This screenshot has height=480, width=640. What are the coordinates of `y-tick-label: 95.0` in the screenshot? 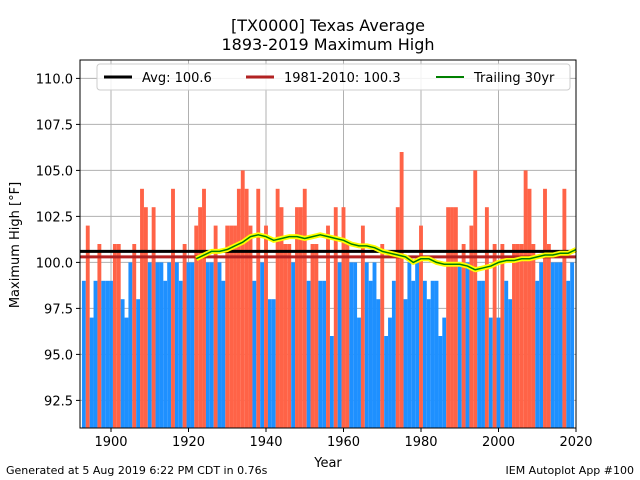 It's located at (58, 355).